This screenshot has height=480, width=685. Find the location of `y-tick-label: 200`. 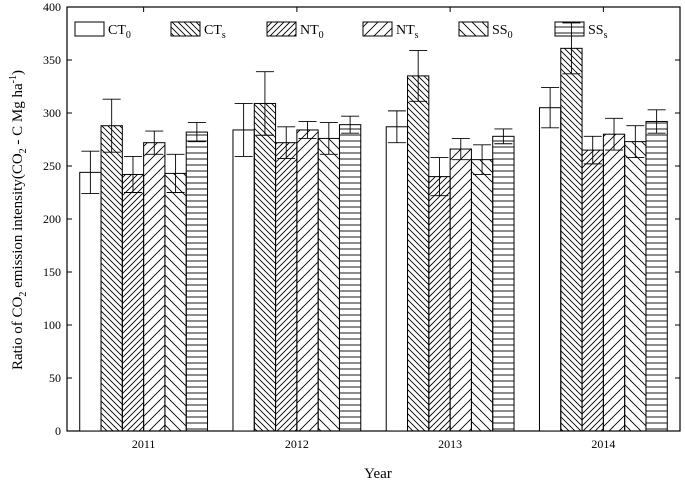

y-tick-label: 200 is located at coordinates (52, 219).